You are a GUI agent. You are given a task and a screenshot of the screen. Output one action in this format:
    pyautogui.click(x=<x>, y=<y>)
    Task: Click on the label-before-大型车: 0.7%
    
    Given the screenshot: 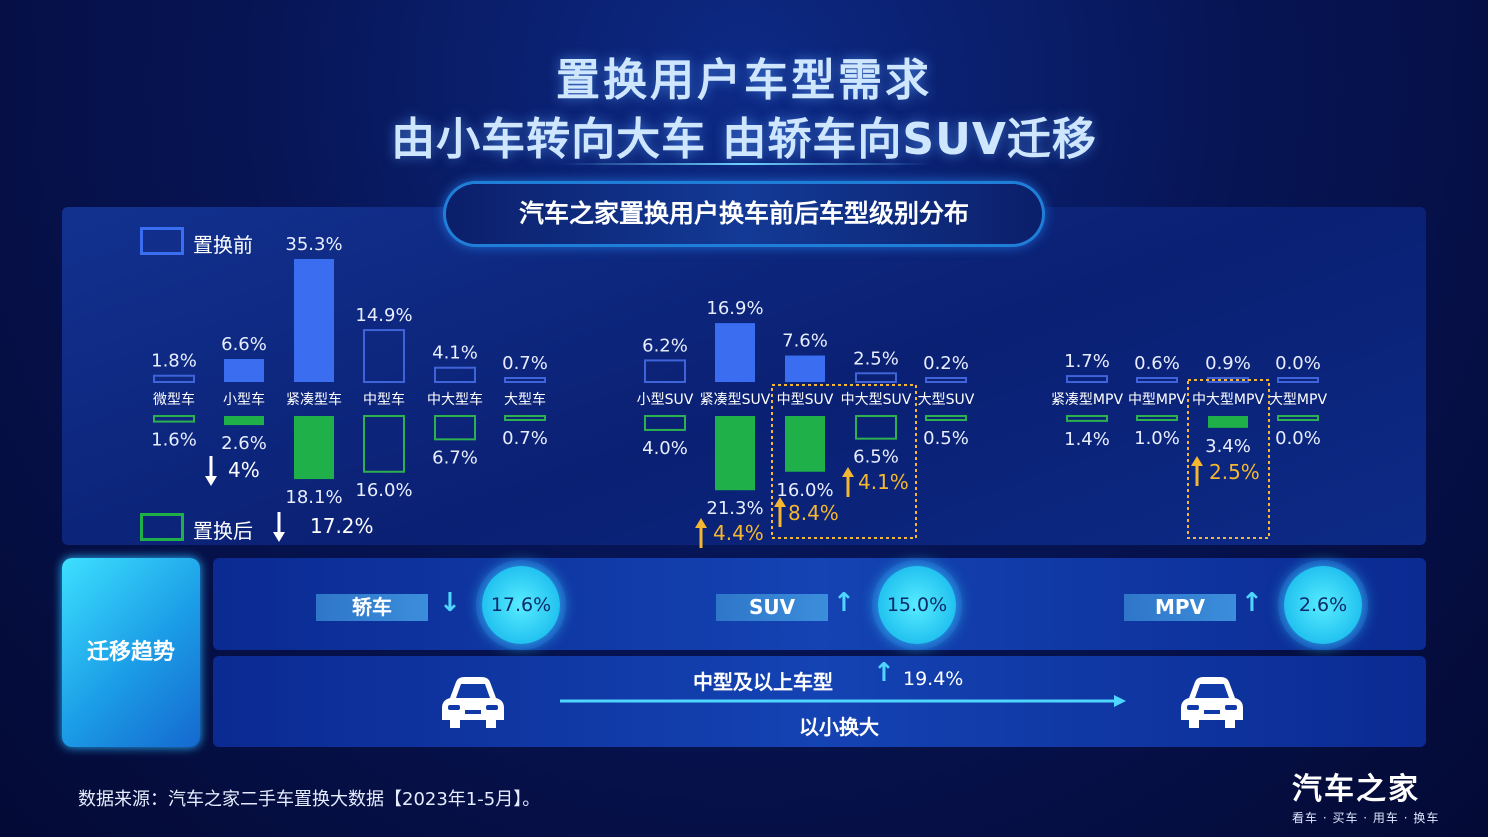 What is the action you would take?
    pyautogui.click(x=525, y=363)
    